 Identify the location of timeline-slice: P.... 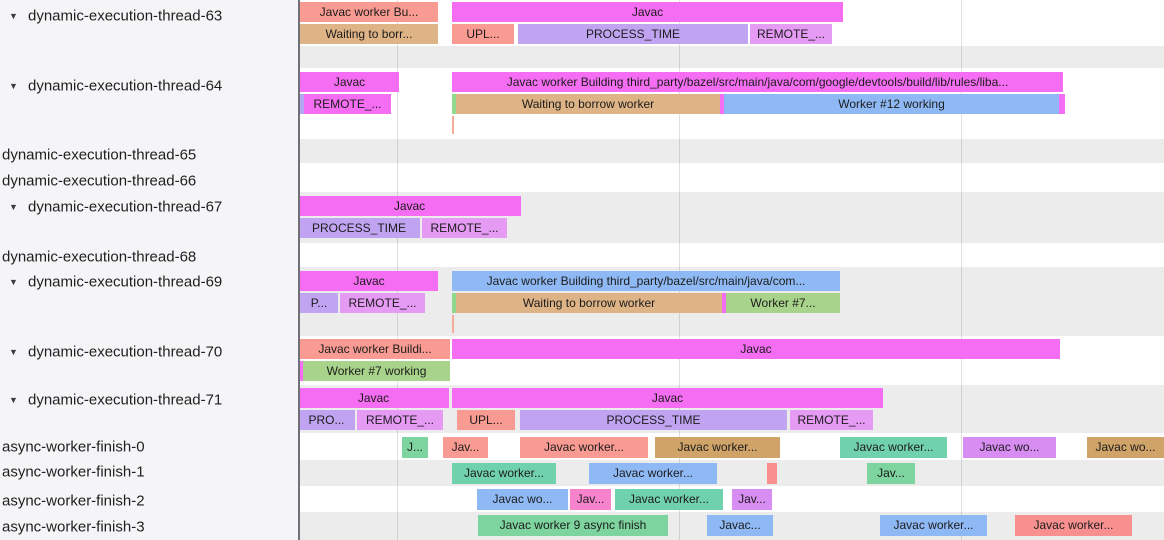
(319, 303).